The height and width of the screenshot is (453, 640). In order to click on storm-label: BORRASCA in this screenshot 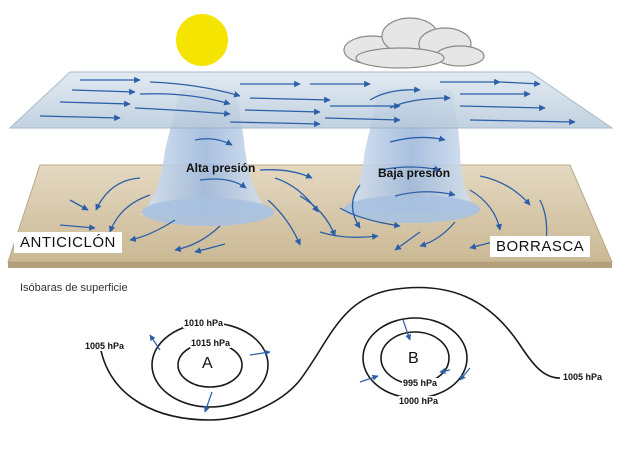, I will do `click(540, 246)`.